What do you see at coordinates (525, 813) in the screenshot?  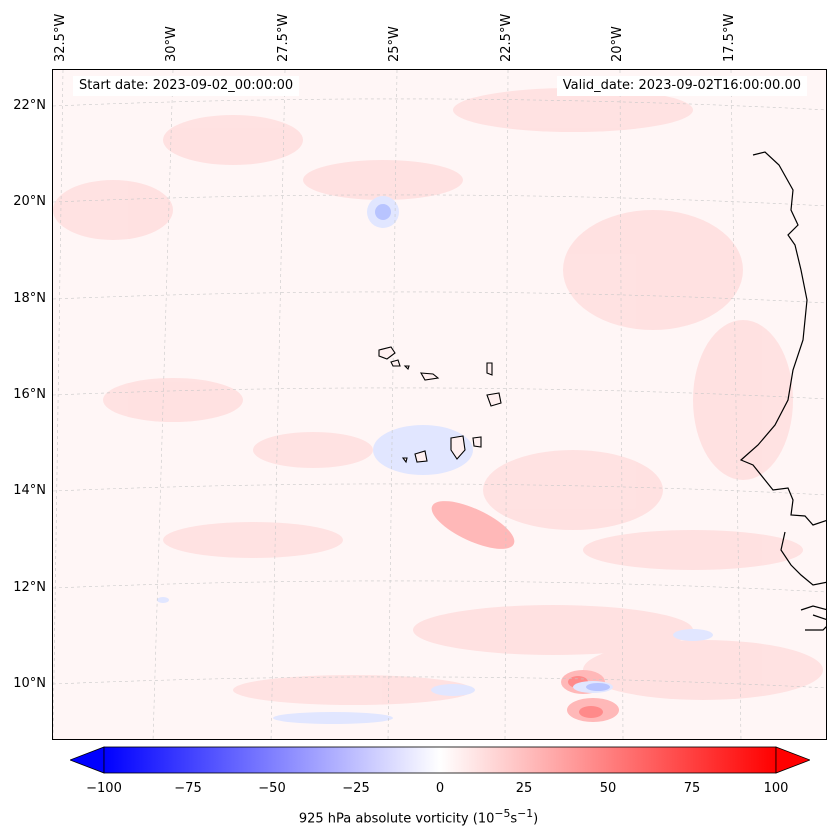 I see `colorbar-label-exp2: −1` at bounding box center [525, 813].